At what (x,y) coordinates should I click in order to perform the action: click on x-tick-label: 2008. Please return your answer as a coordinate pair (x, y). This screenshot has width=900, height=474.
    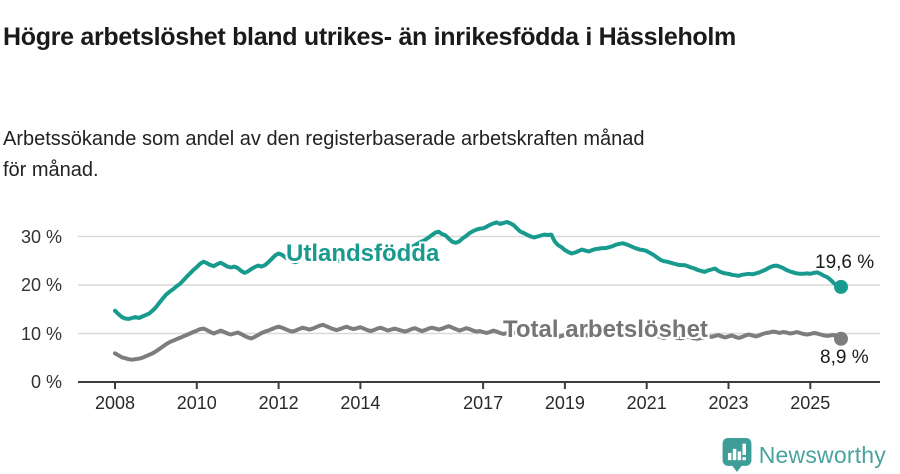
    Looking at the image, I should click on (115, 403).